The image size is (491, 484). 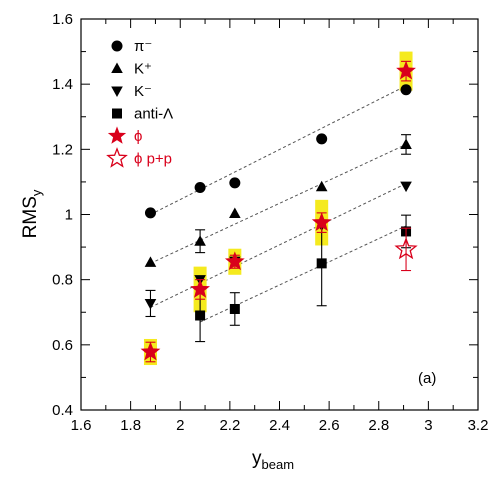 What do you see at coordinates (81, 425) in the screenshot?
I see `x-tick-label: 1.6` at bounding box center [81, 425].